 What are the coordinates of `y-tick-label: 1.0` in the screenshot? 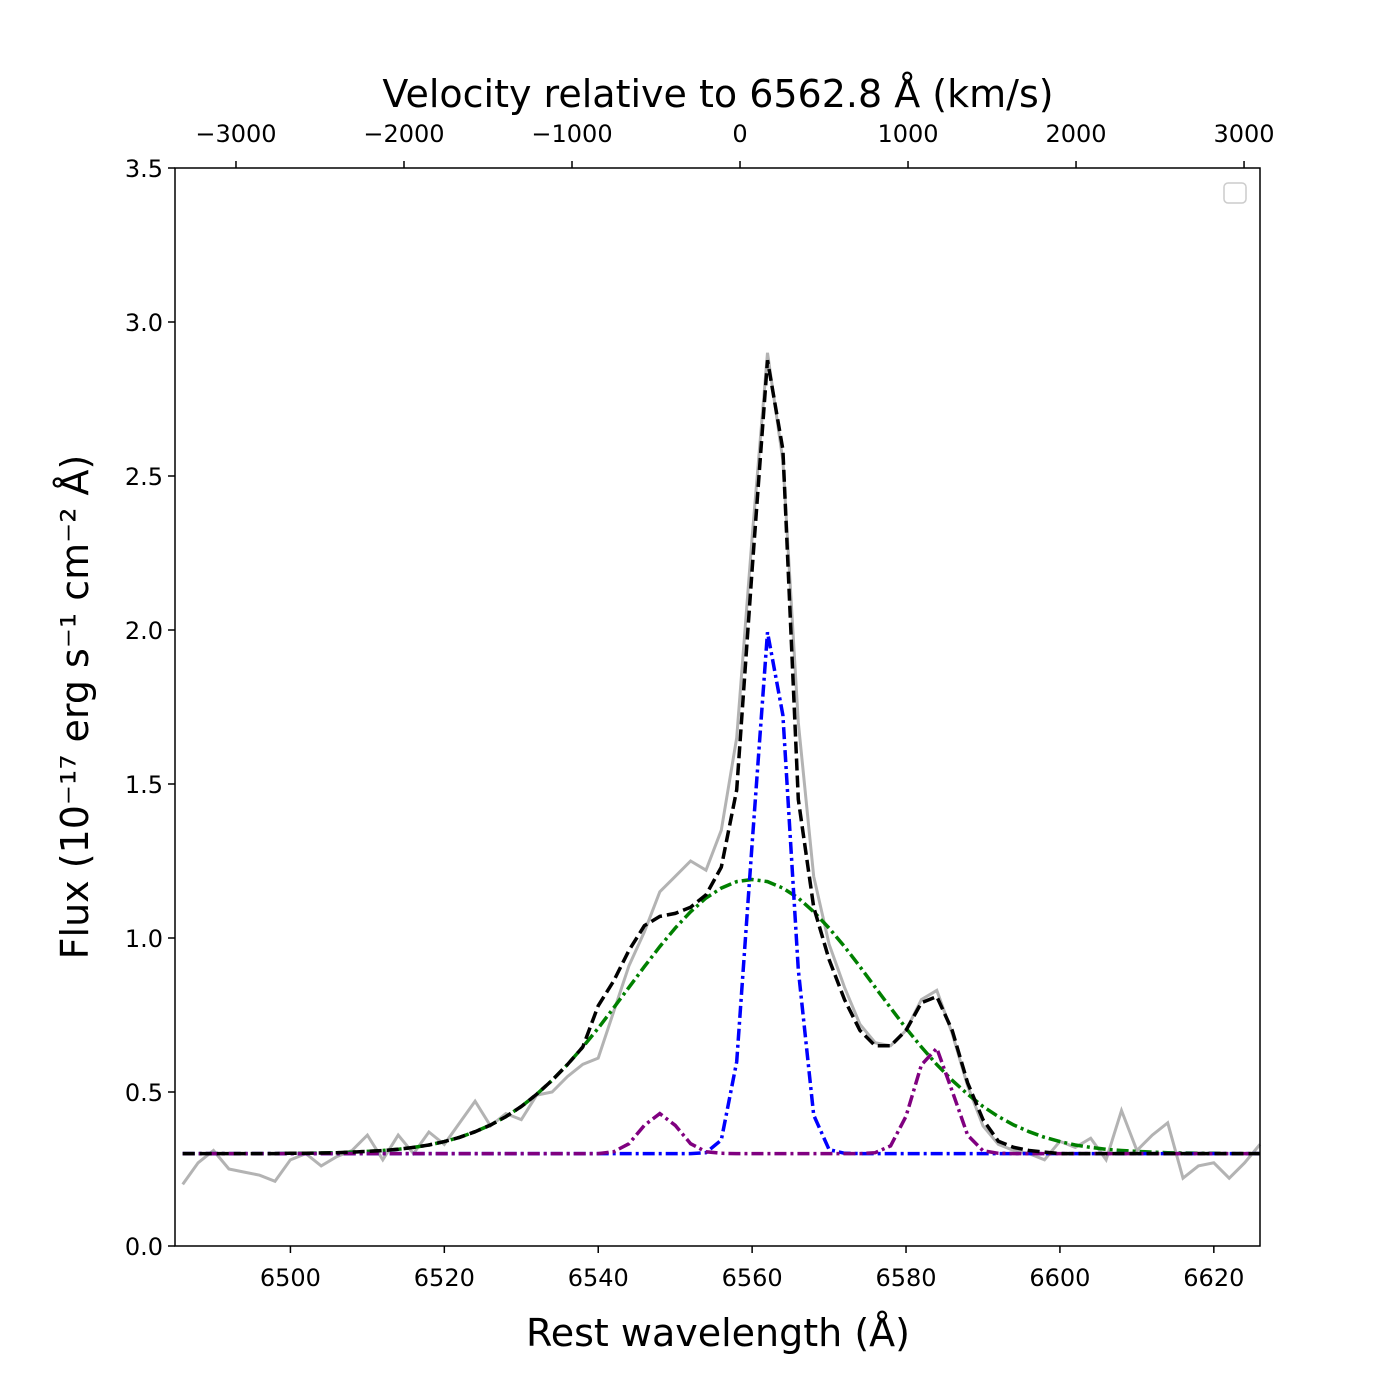 It's located at (144, 939).